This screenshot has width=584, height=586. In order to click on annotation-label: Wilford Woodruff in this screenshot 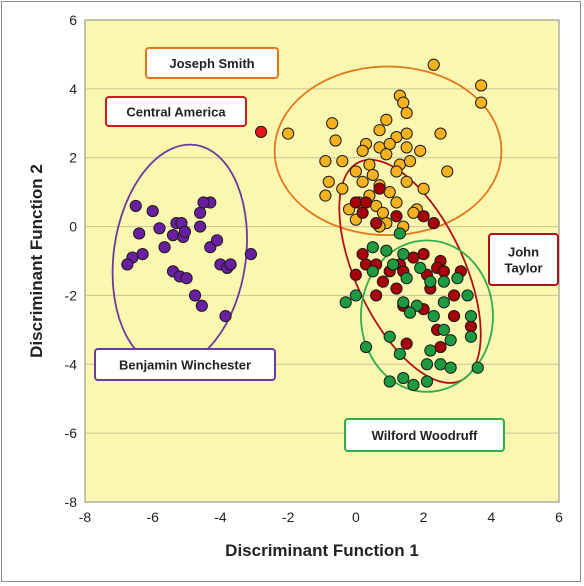, I will do `click(425, 435)`.